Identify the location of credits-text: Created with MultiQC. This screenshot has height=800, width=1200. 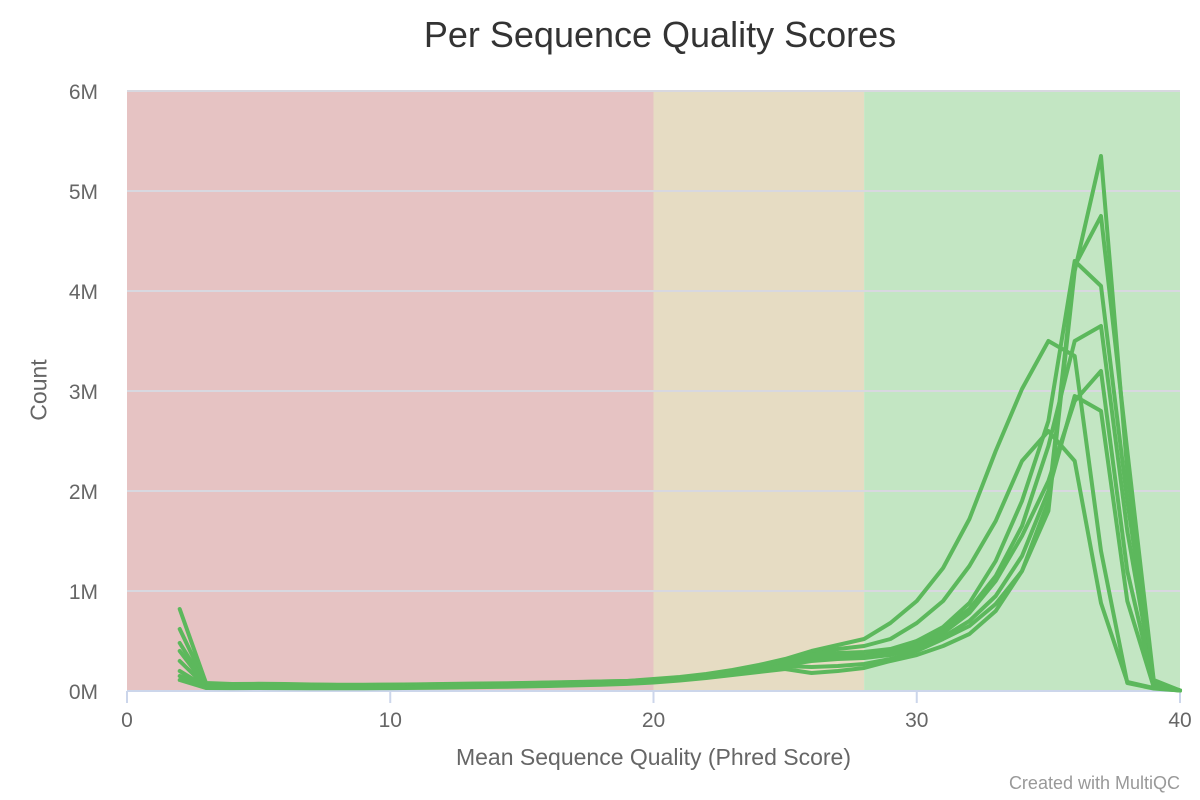
(1094, 783).